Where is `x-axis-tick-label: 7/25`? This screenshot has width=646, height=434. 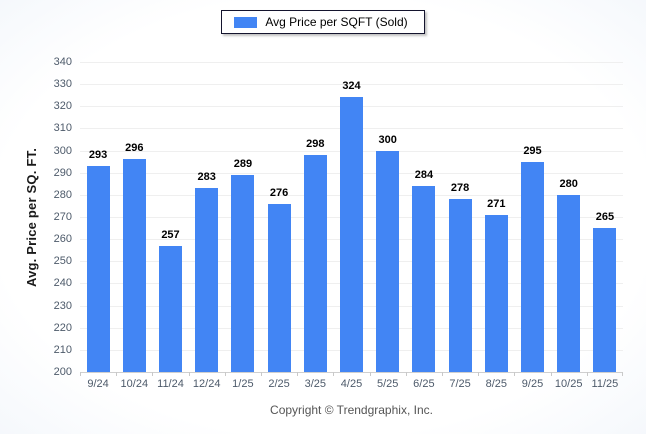
x-axis-tick-label: 7/25 is located at coordinates (460, 384).